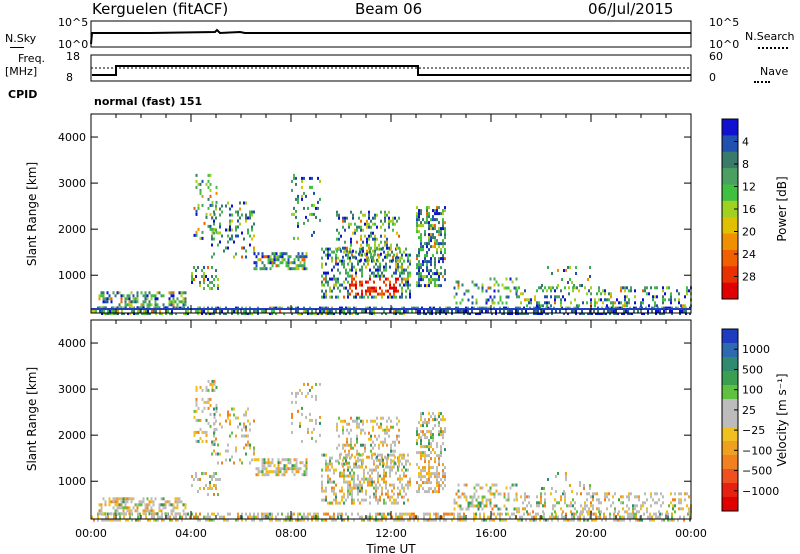  Describe the element at coordinates (730, 504) in the screenshot. I see `colorbar-cell` at that location.